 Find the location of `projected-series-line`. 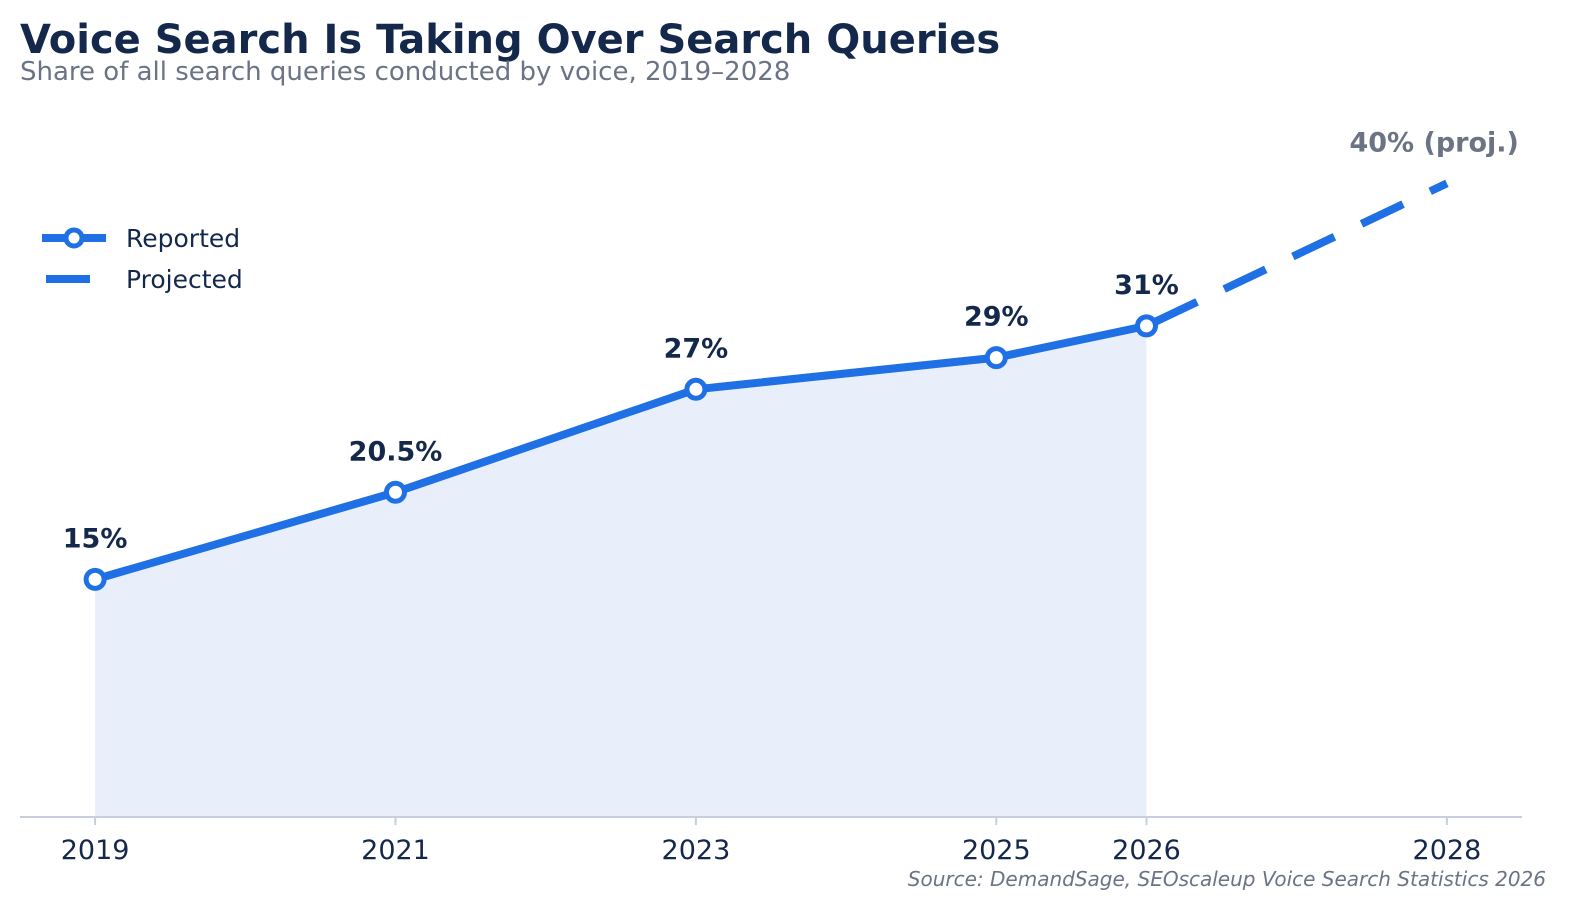

projected-series-line is located at coordinates (1296, 254).